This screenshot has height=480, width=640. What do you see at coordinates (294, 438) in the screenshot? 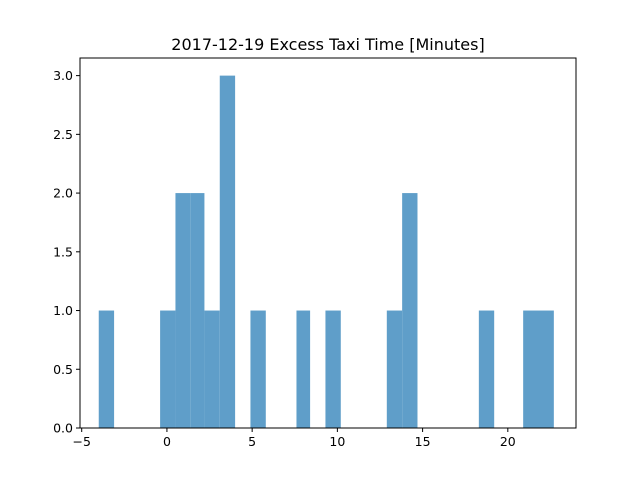
I see `x-axis: −5 0 5 10 15 20` at bounding box center [294, 438].